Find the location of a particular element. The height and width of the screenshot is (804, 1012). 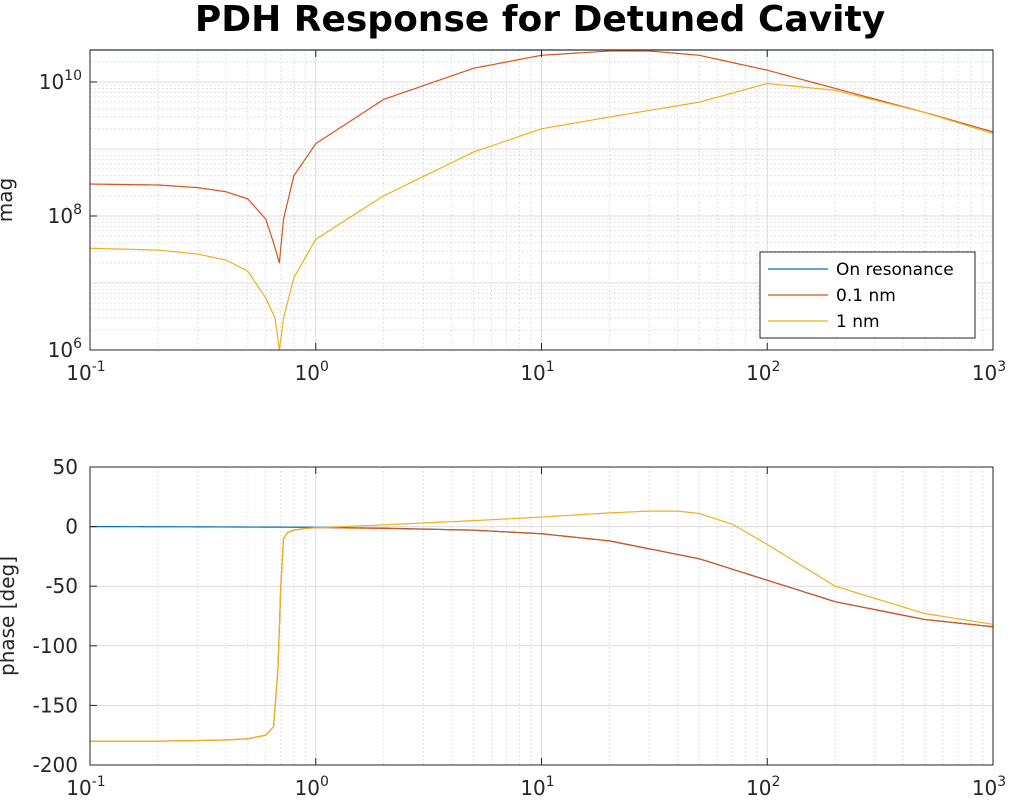

chart-title: PDH Response for Detuned Cavity is located at coordinates (540, 20).